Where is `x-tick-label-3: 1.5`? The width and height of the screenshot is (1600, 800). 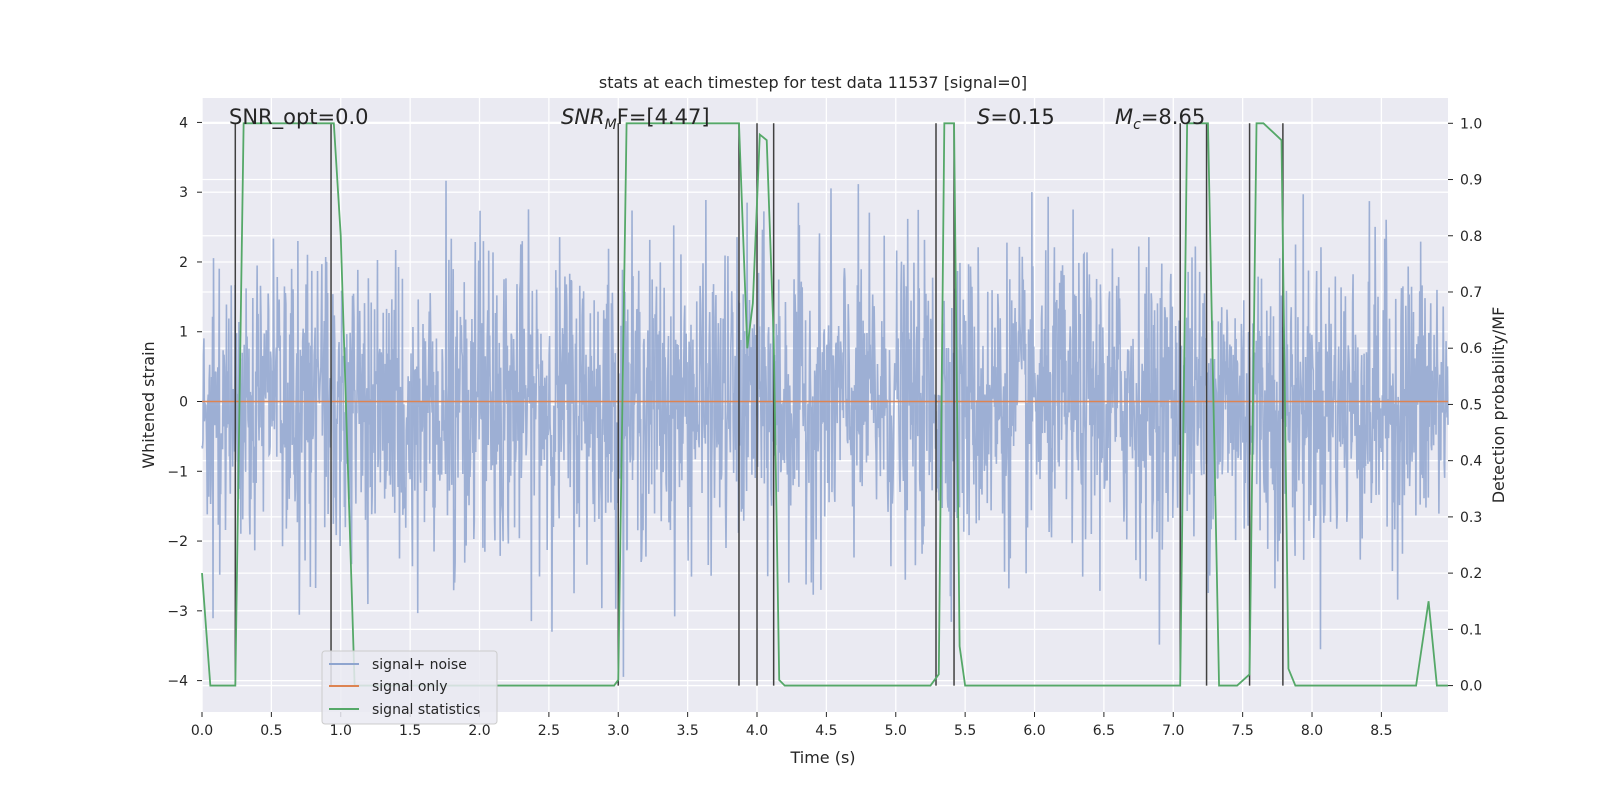
x-tick-label-3: 1.5 is located at coordinates (410, 731).